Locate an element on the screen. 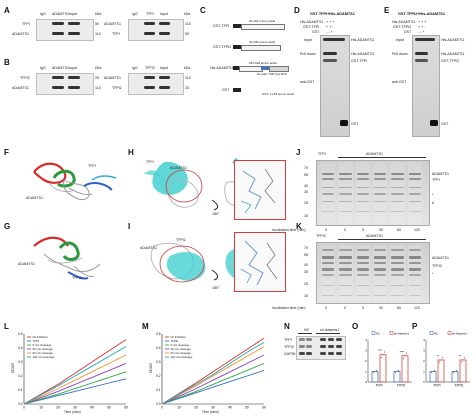 The image size is (474, 418). legend-label: No inhibition is located at coordinates (41, 337).